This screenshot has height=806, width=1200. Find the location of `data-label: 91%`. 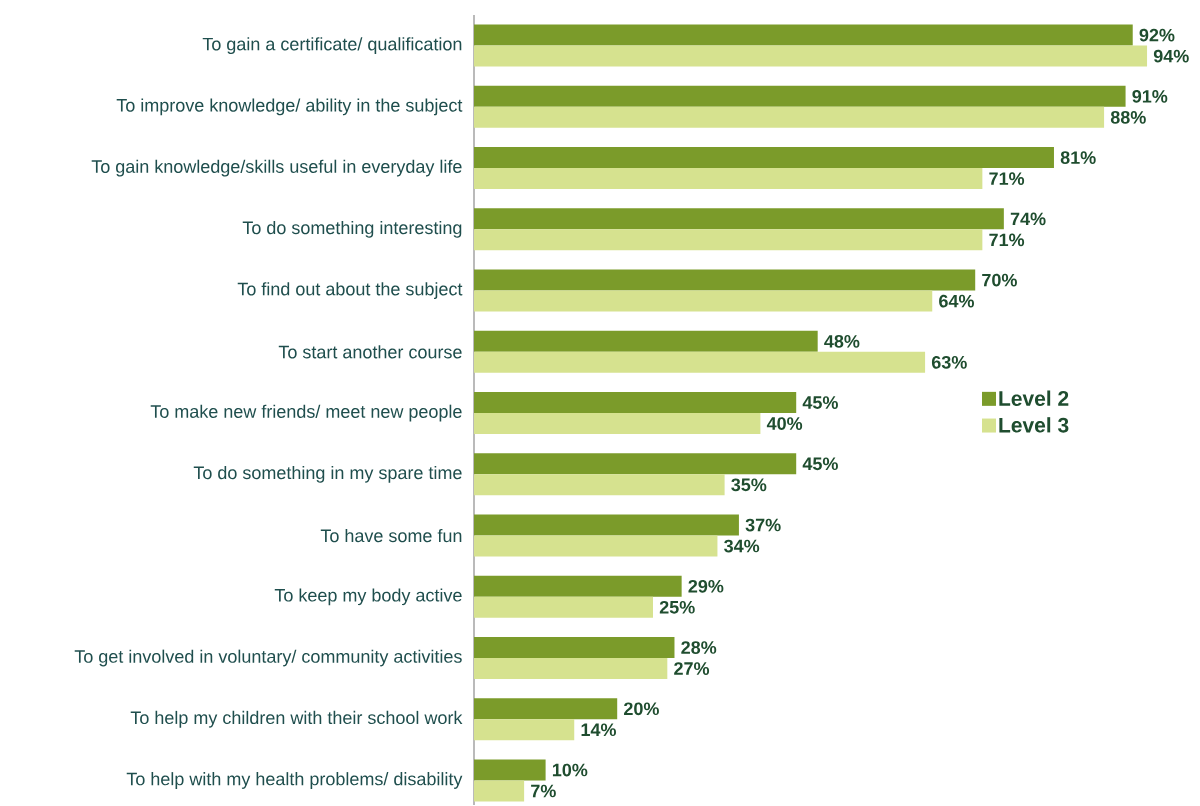

data-label: 91% is located at coordinates (1150, 96).